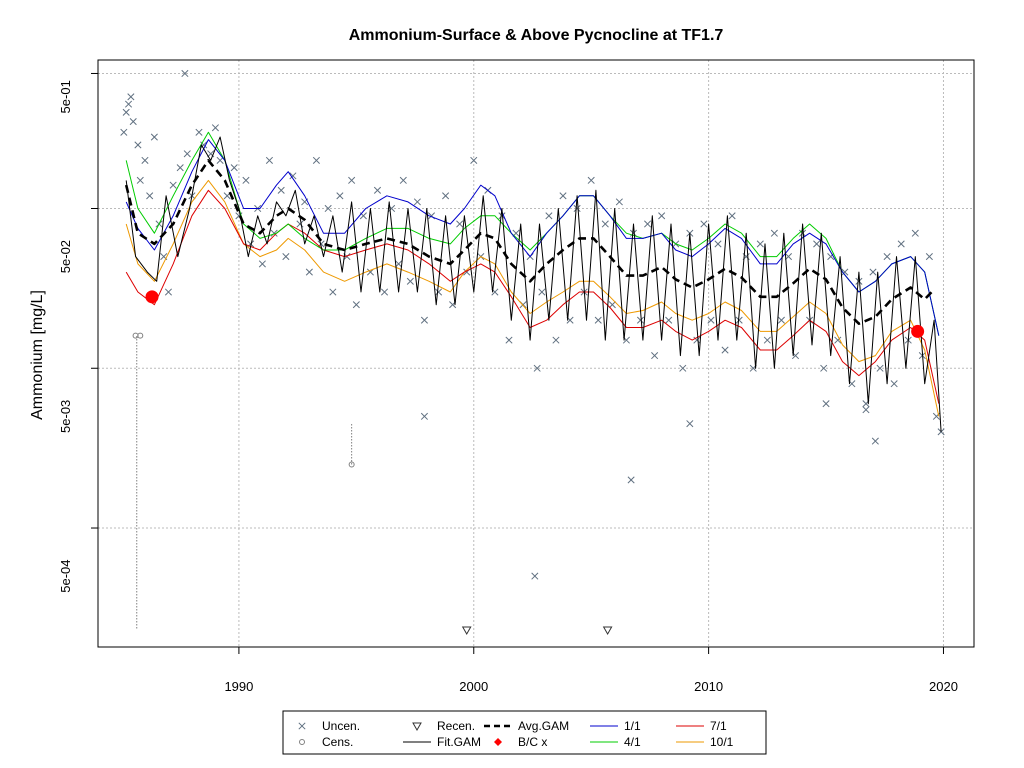 This screenshot has width=1024, height=768. What do you see at coordinates (722, 742) in the screenshot?
I see `legend-label: 10/1` at bounding box center [722, 742].